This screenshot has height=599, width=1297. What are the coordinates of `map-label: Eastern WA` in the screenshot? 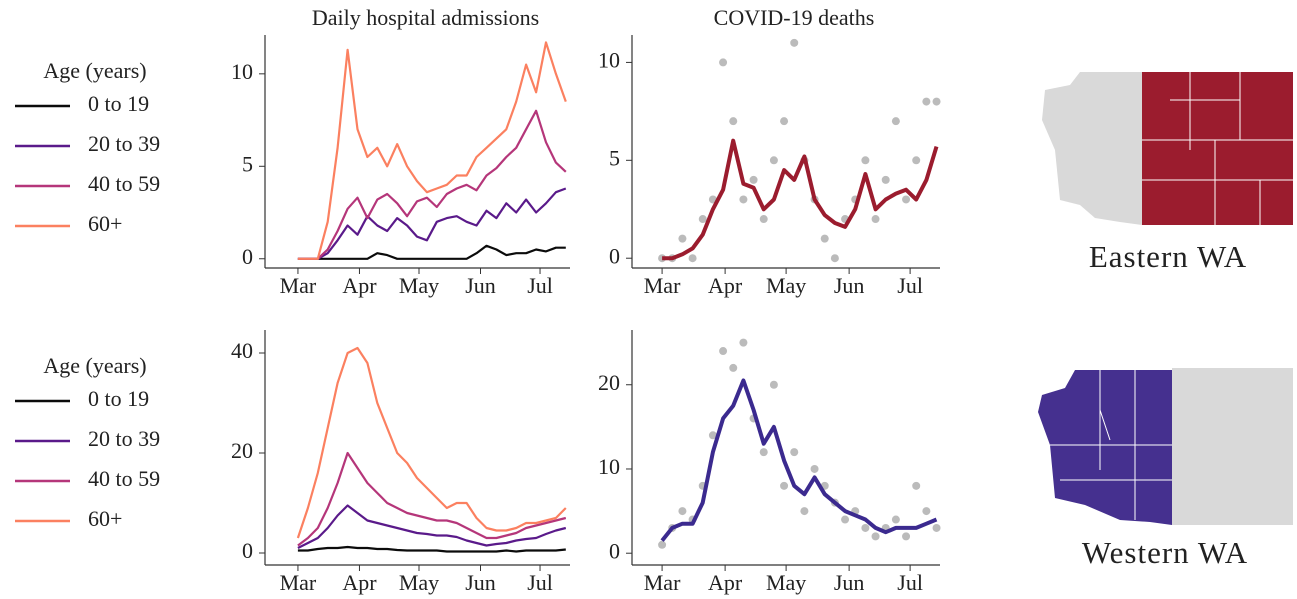 It's located at (1168, 256).